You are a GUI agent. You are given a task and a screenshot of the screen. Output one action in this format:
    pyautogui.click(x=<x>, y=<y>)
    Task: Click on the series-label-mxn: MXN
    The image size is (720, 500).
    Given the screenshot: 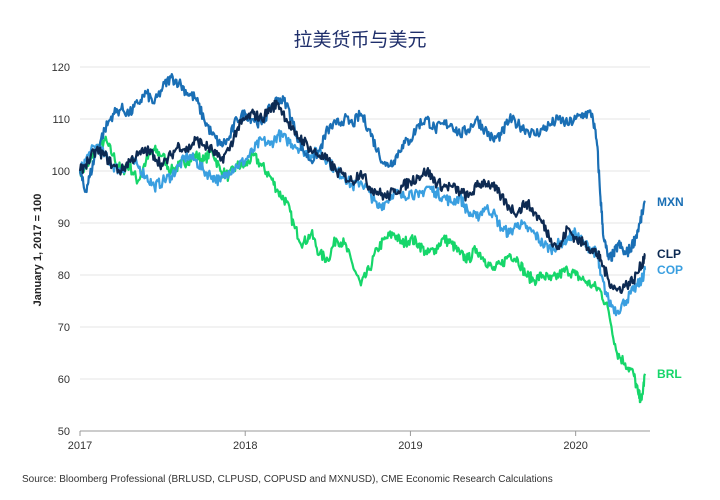 What is the action you would take?
    pyautogui.click(x=670, y=202)
    